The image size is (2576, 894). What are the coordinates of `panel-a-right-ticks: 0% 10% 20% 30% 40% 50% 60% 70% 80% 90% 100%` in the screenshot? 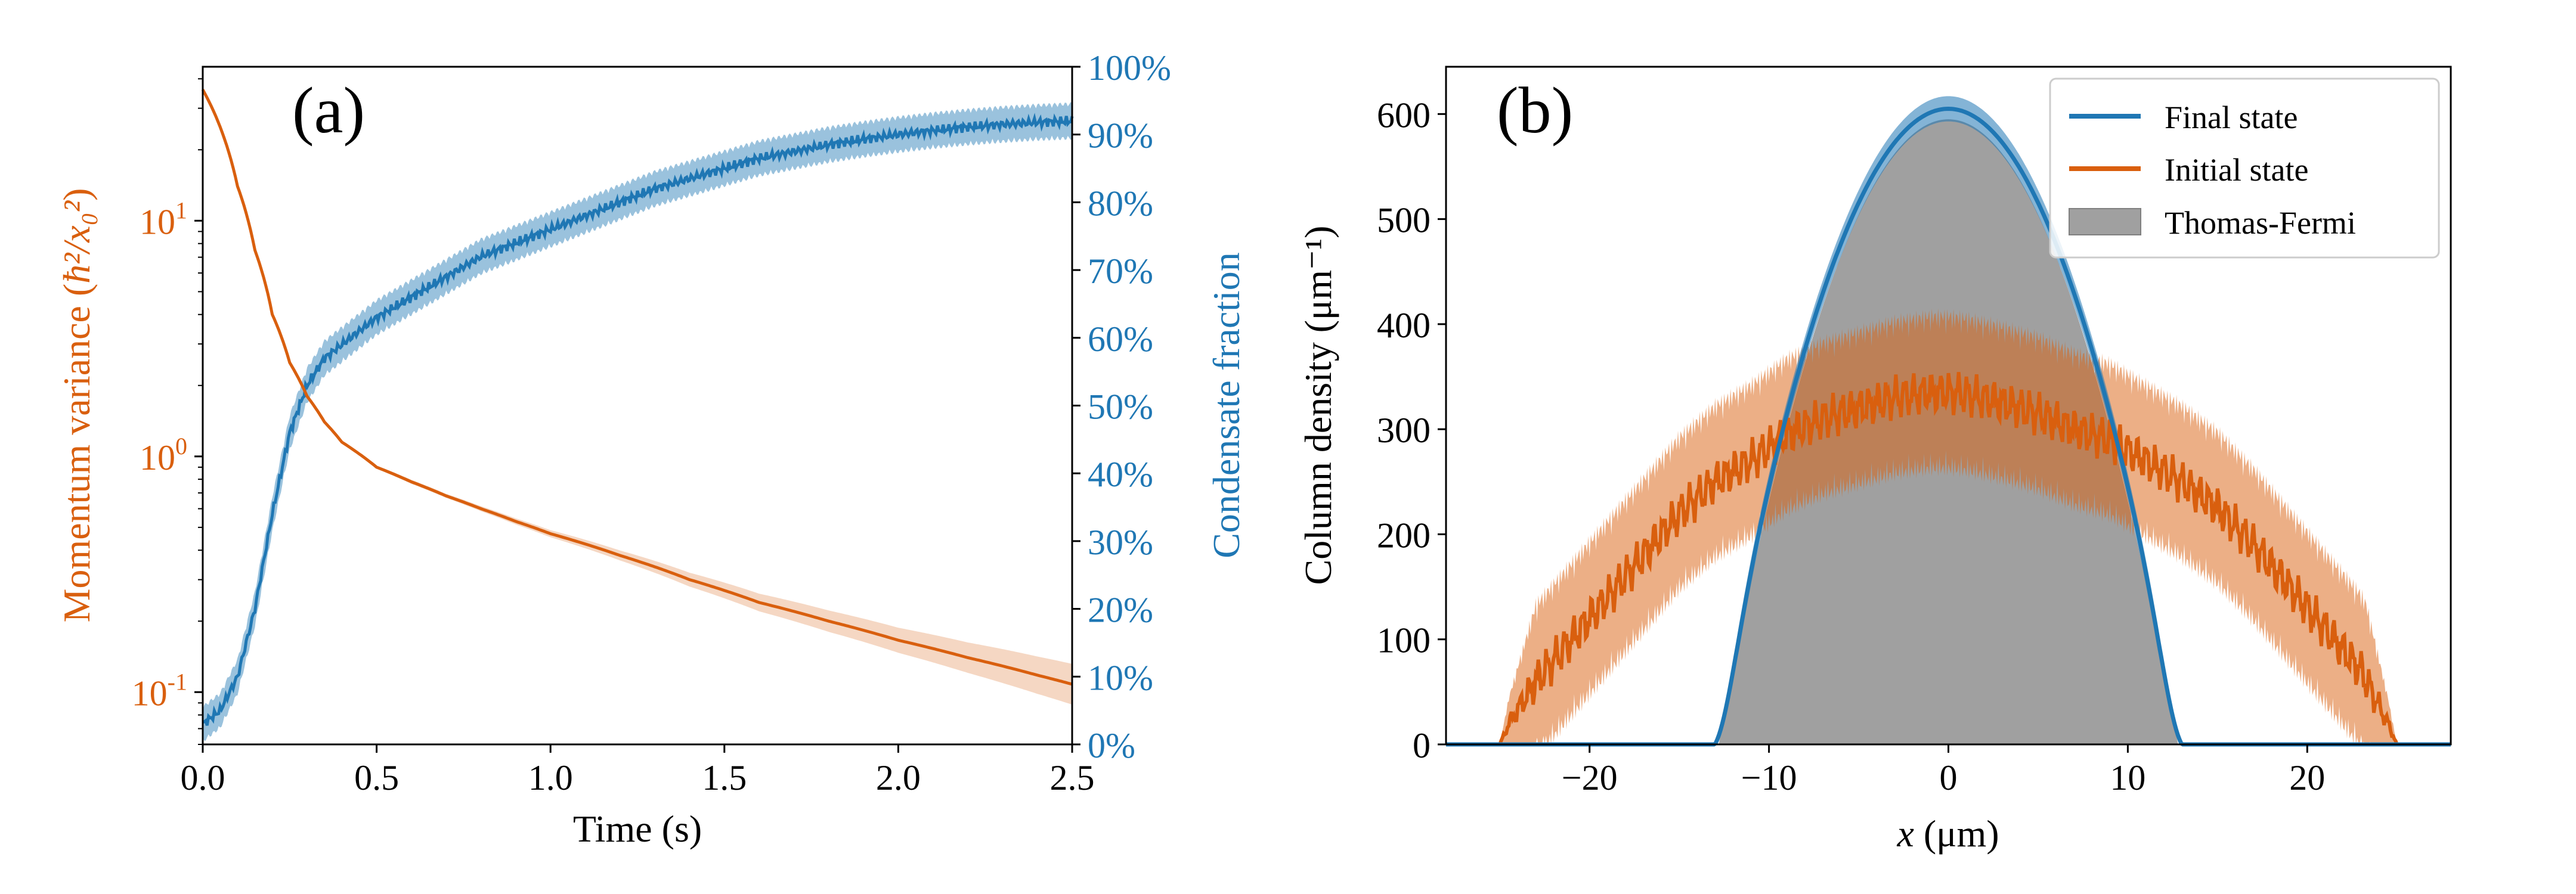 It's located at (1122, 406).